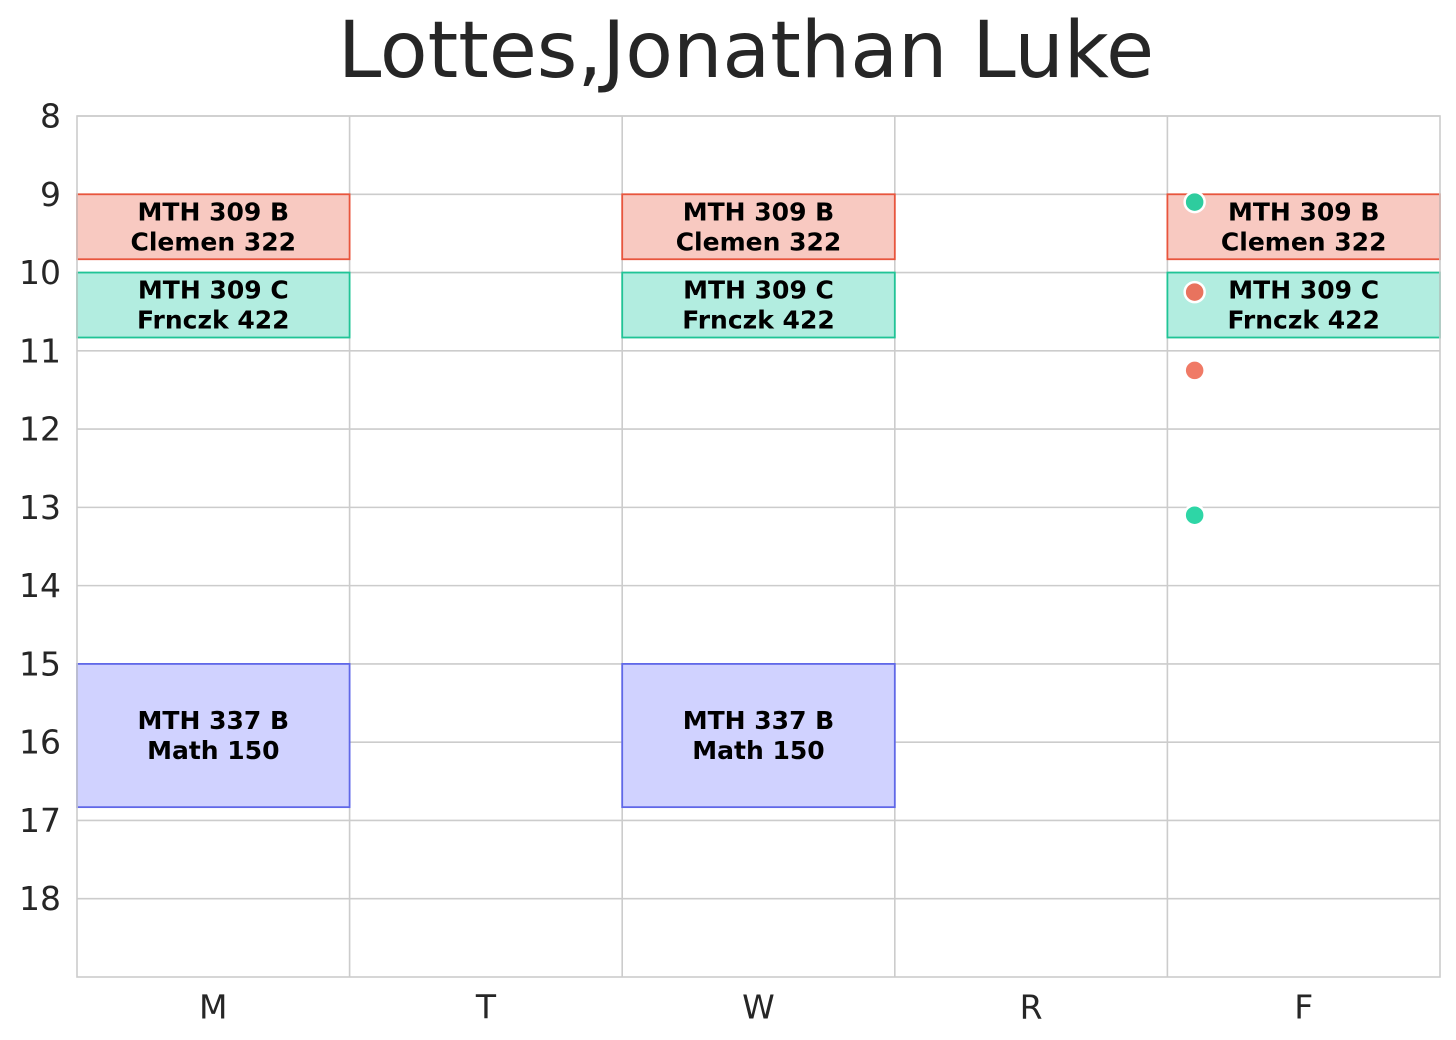 The width and height of the screenshot is (1456, 1040). What do you see at coordinates (1031, 1007) in the screenshot?
I see `x-tick-label: R` at bounding box center [1031, 1007].